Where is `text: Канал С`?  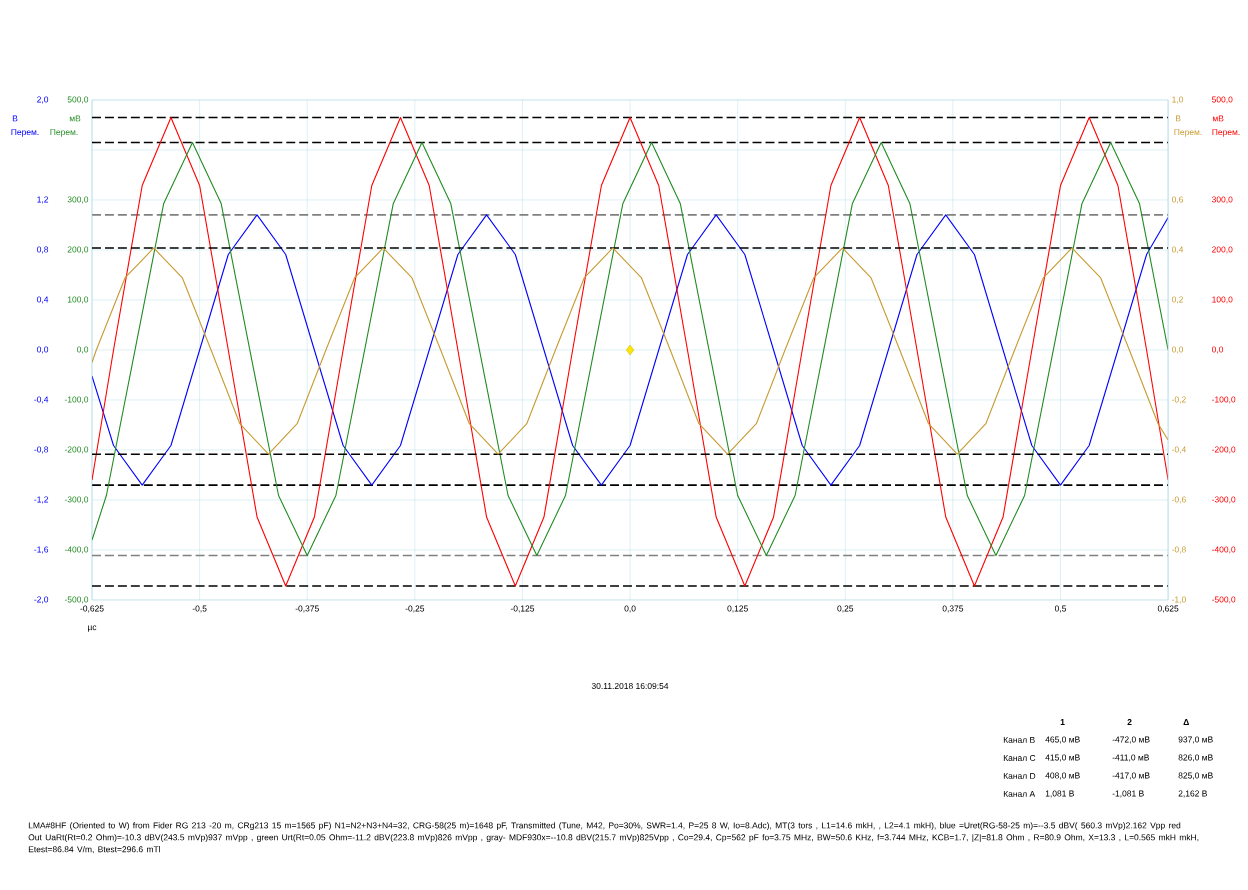
text: Канал С is located at coordinates (1019, 757).